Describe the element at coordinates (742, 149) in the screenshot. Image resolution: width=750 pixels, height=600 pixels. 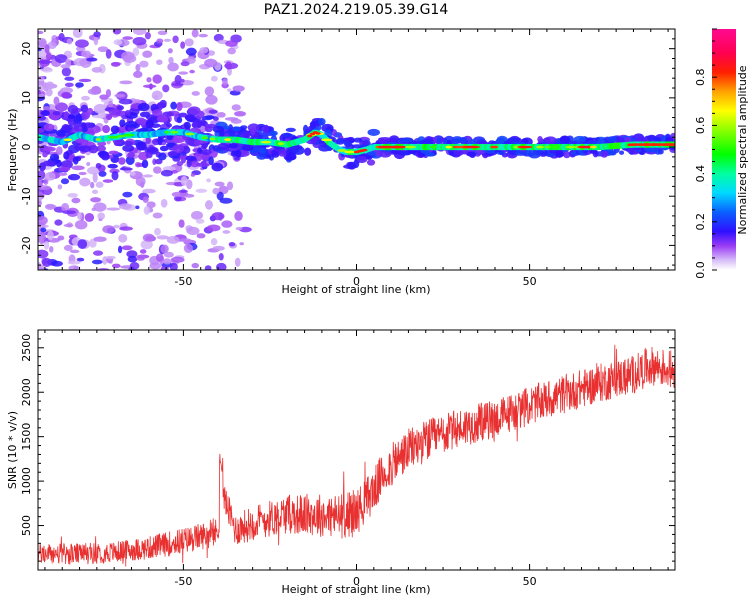
I see `colorbar-label: Normalized spectral amplitude` at that location.